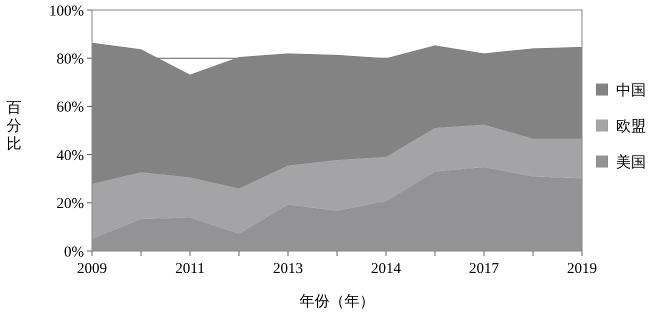 This screenshot has height=316, width=650. Describe the element at coordinates (631, 162) in the screenshot. I see `legend-label: 美国` at that location.